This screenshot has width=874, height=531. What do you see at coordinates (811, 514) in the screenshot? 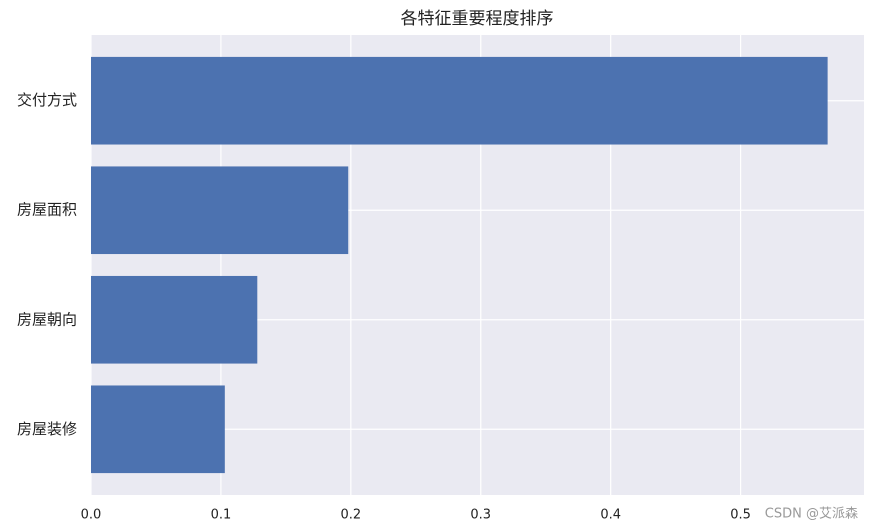
I see `watermark: CSDN @艾派森` at bounding box center [811, 514].